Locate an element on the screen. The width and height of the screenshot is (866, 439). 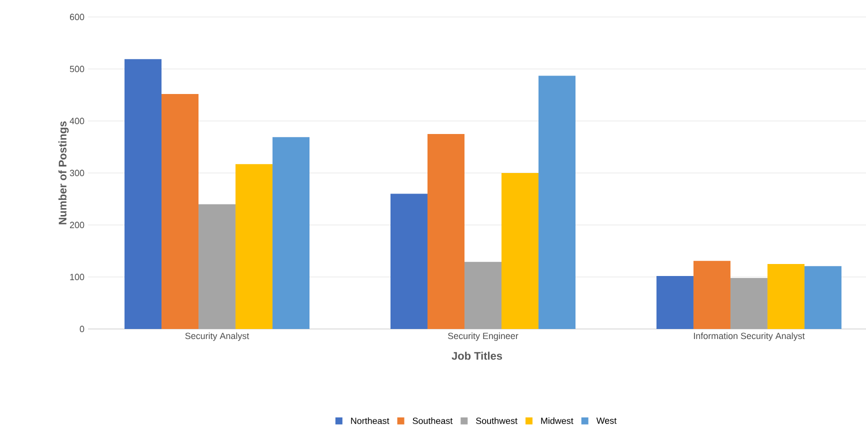
legend-label: Southwest is located at coordinates (497, 420).